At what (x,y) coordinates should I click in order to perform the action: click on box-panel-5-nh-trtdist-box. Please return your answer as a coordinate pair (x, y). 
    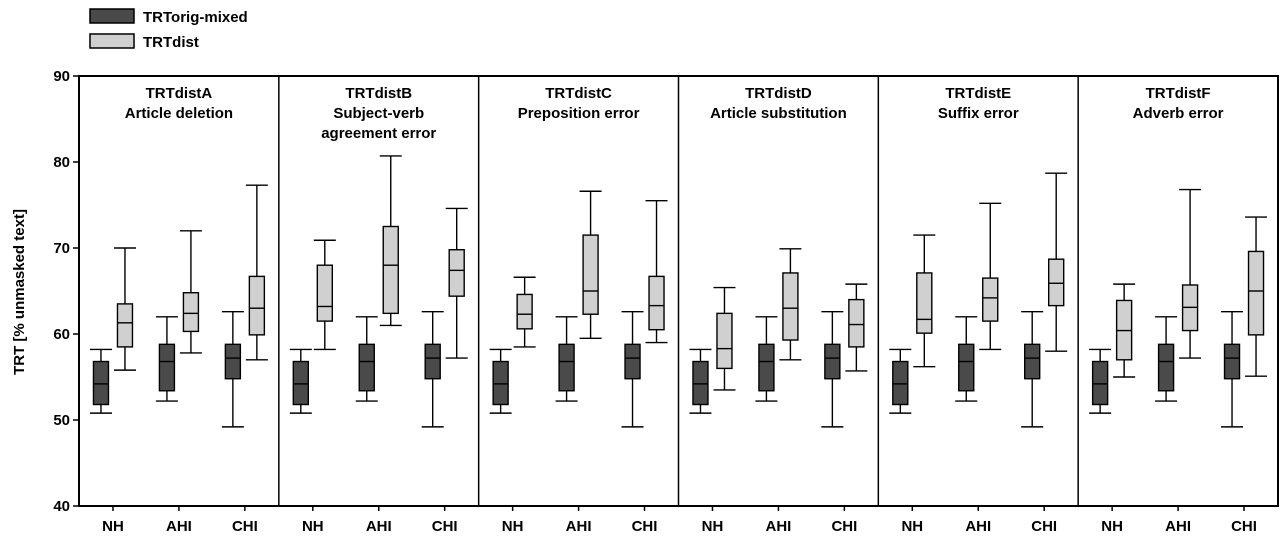
    Looking at the image, I should click on (924, 303).